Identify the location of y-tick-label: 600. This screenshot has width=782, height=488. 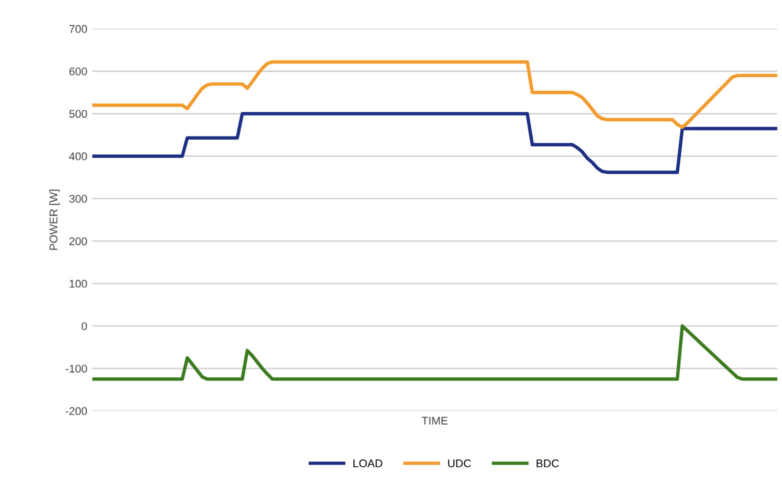
(78, 72).